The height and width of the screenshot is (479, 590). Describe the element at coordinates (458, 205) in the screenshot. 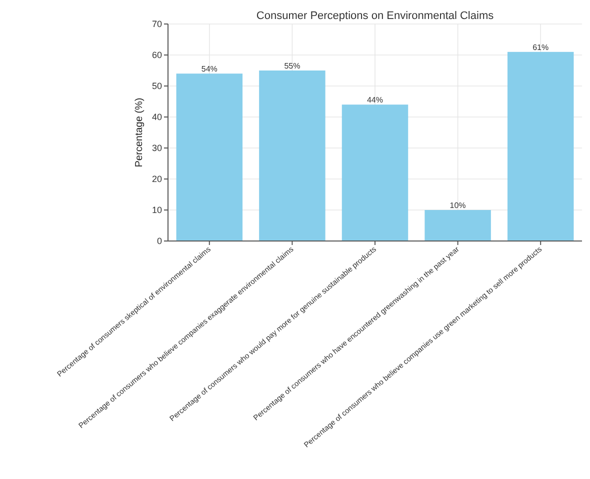

I see `data-label: 10%` at that location.